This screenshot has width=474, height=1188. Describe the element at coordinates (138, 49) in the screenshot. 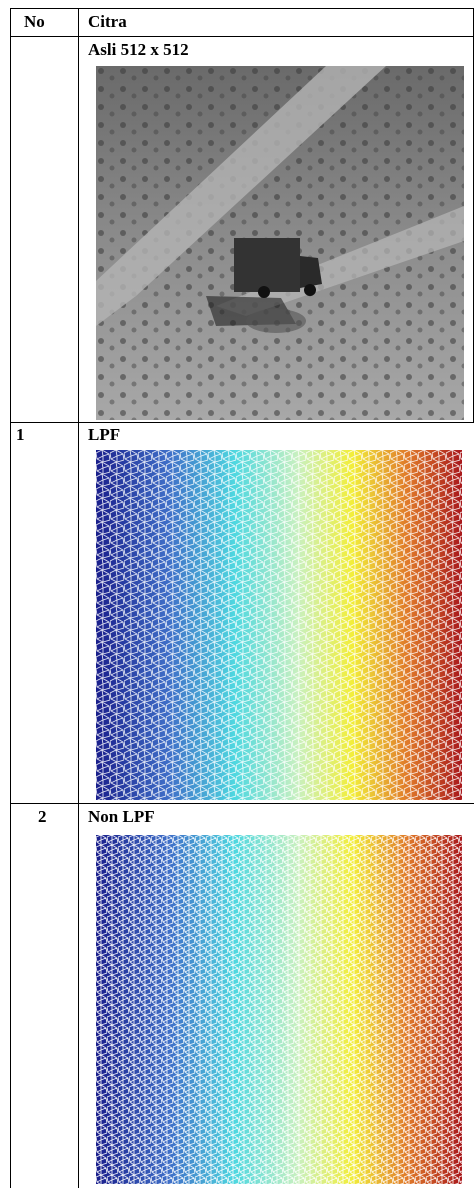

I see `caption: Asli 512 x 512` at that location.